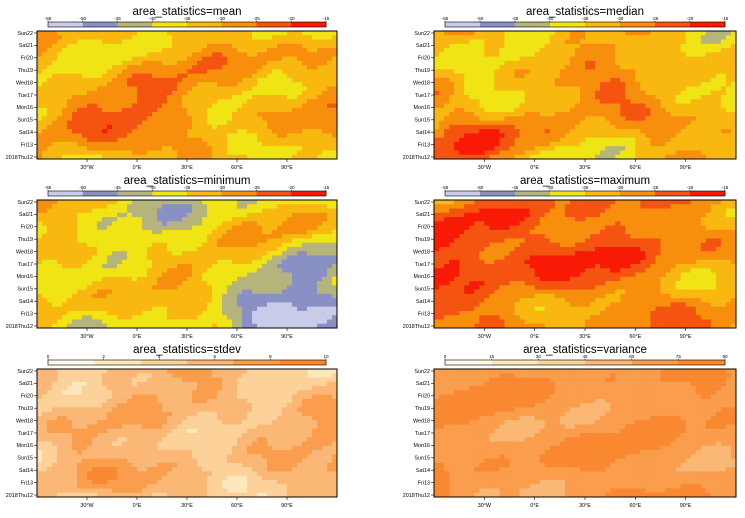 Image resolution: width=745 pixels, height=518 pixels. I want to click on y-tick-label: Sat21, so click(423, 46).